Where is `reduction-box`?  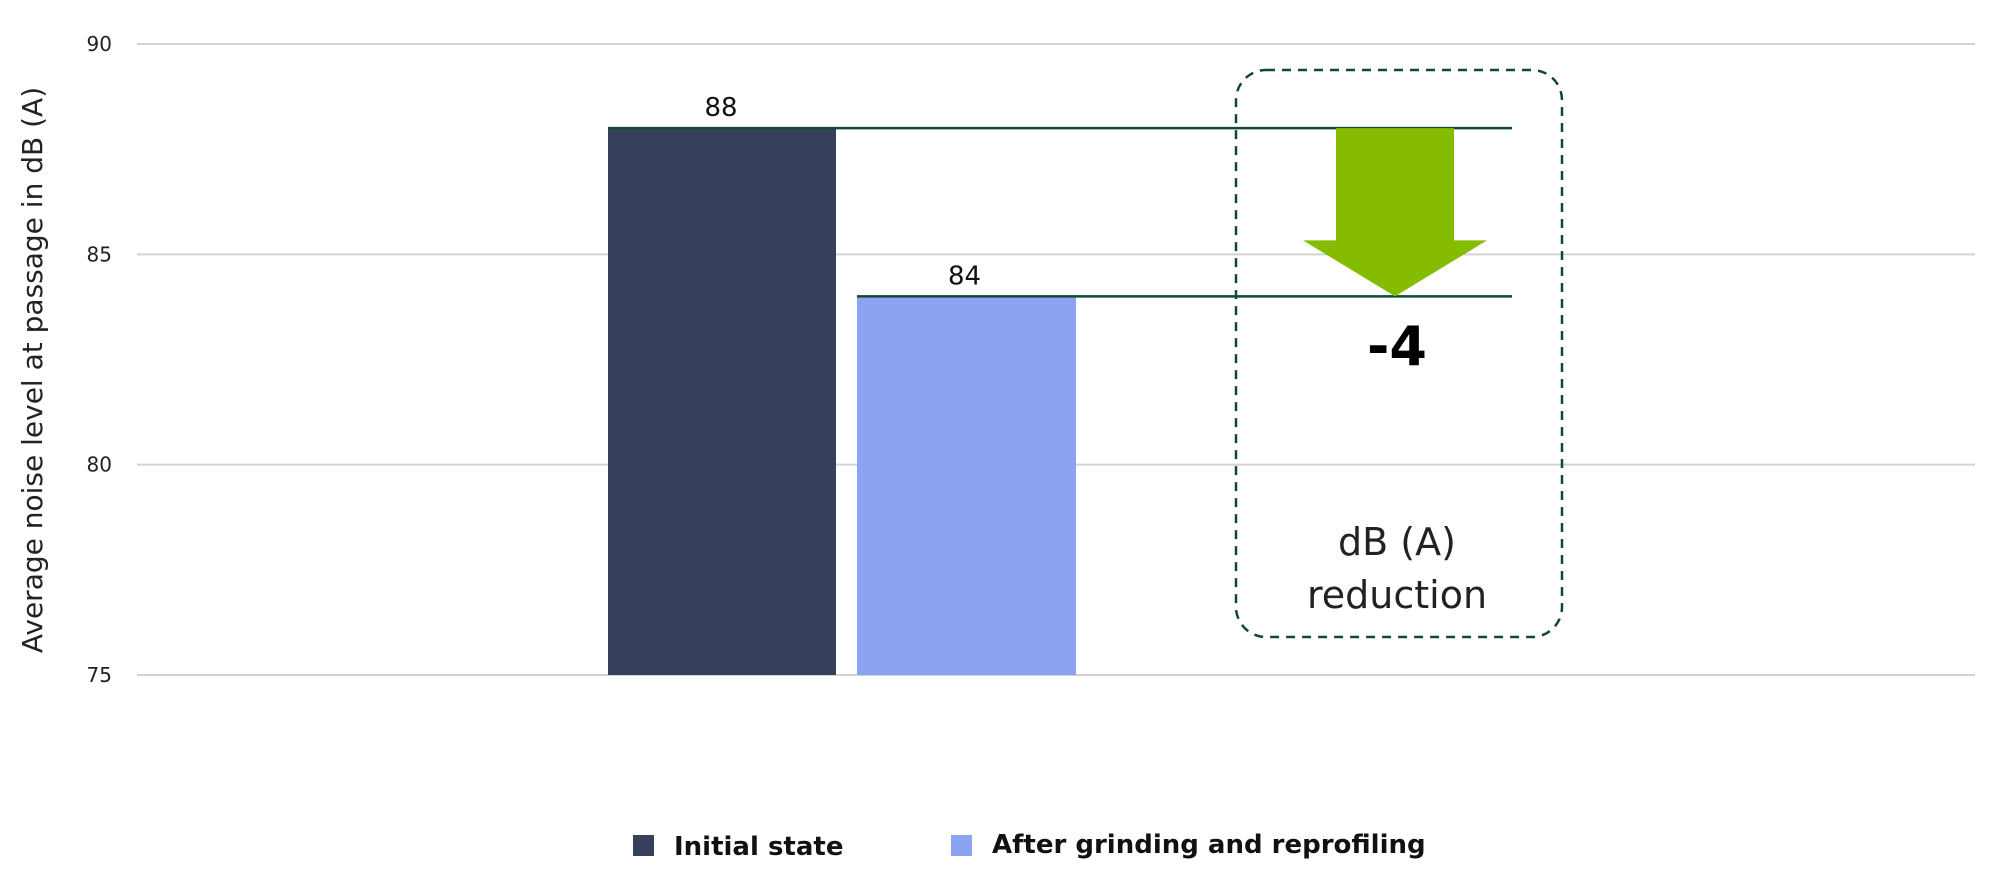 reduction-box is located at coordinates (1399, 353).